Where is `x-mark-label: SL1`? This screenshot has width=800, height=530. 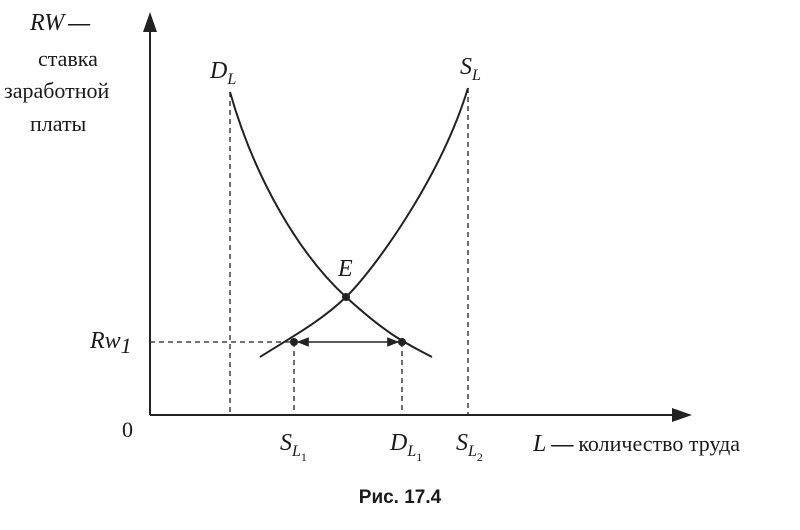
x-mark-label: SL1 is located at coordinates (293, 447).